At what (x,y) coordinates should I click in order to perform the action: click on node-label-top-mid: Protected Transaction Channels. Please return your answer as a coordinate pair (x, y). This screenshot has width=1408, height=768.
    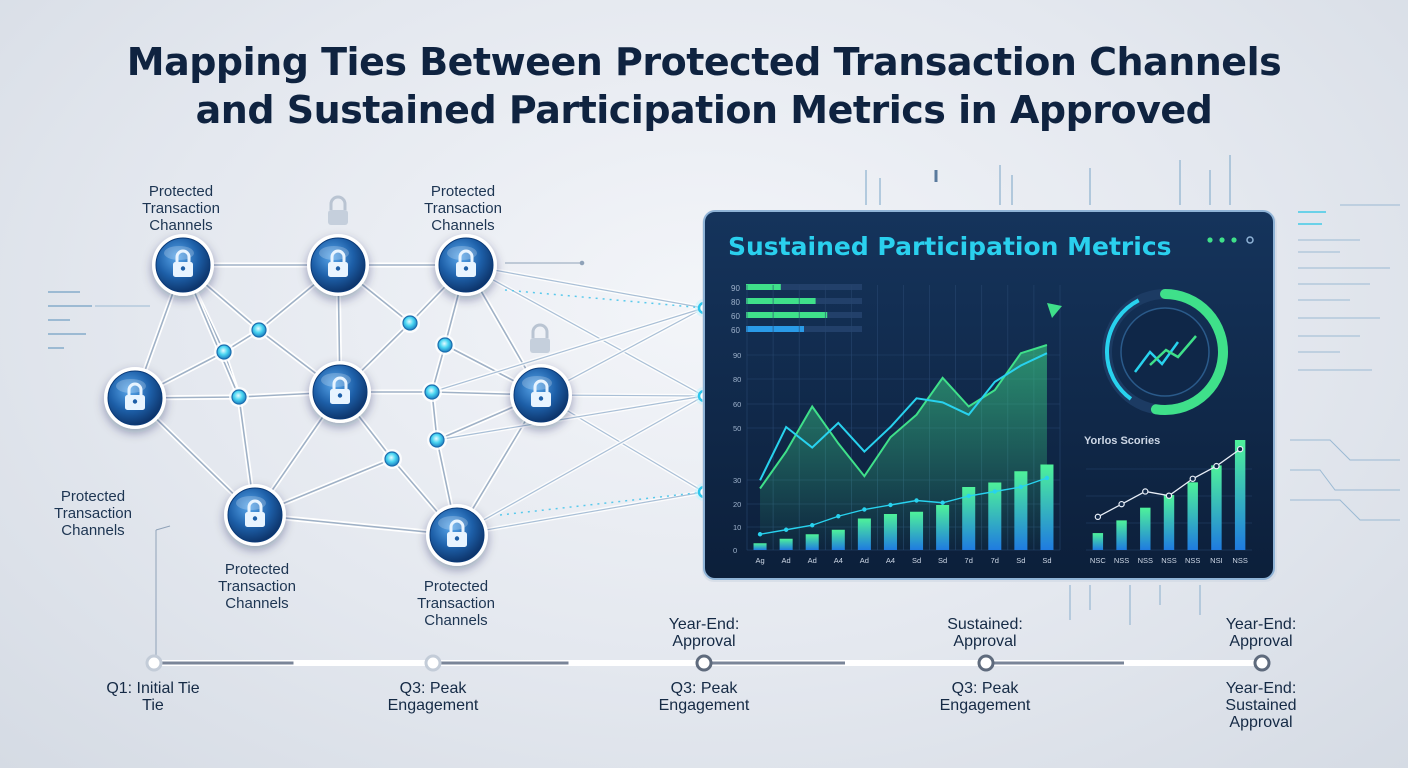
    Looking at the image, I should click on (463, 208).